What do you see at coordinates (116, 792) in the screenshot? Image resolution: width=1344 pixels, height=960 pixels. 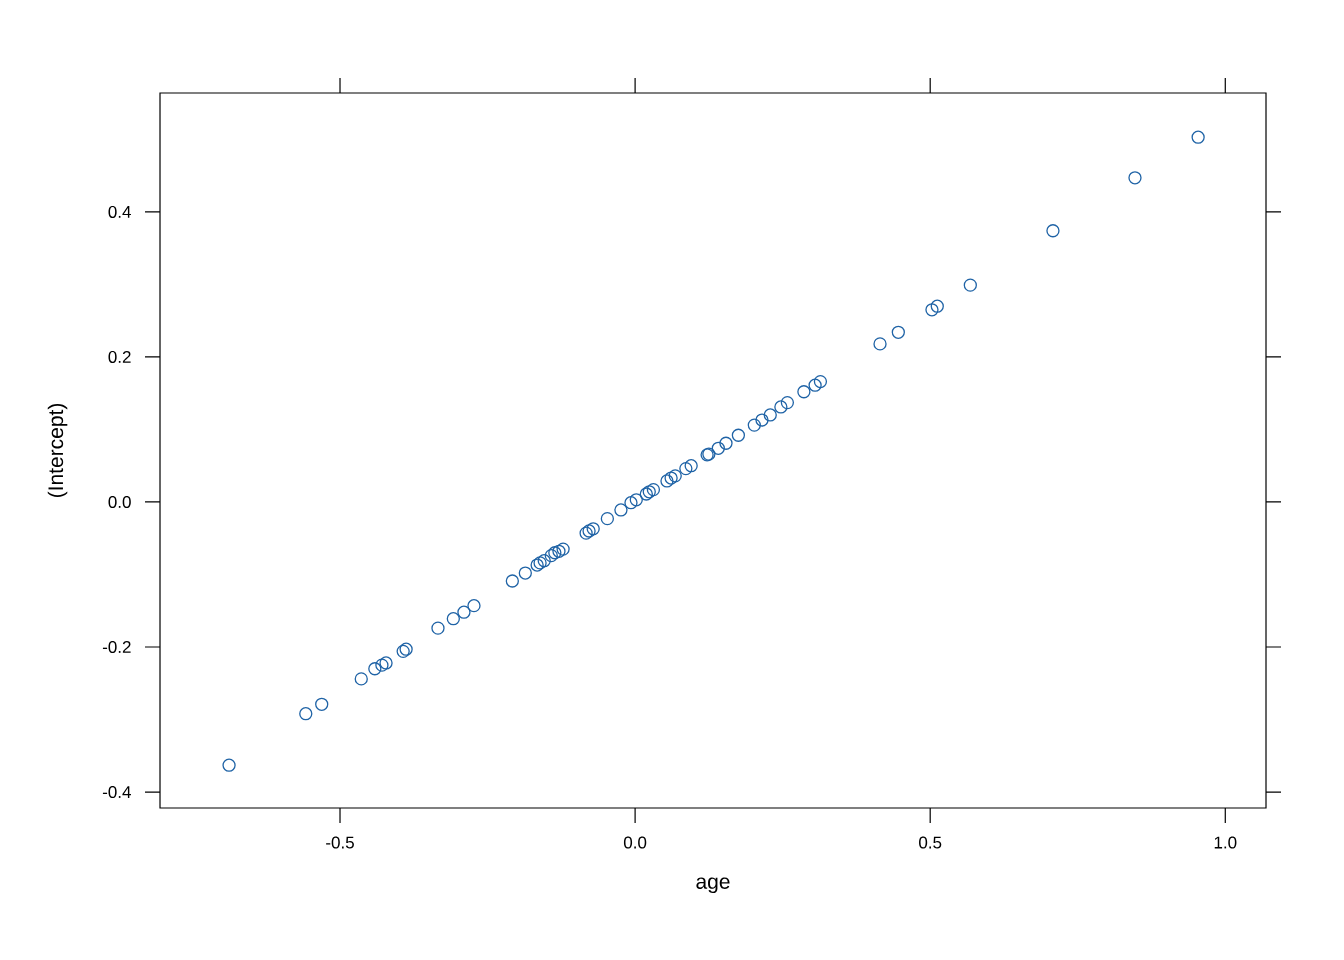 I see `y-tick-label: -0.4` at bounding box center [116, 792].